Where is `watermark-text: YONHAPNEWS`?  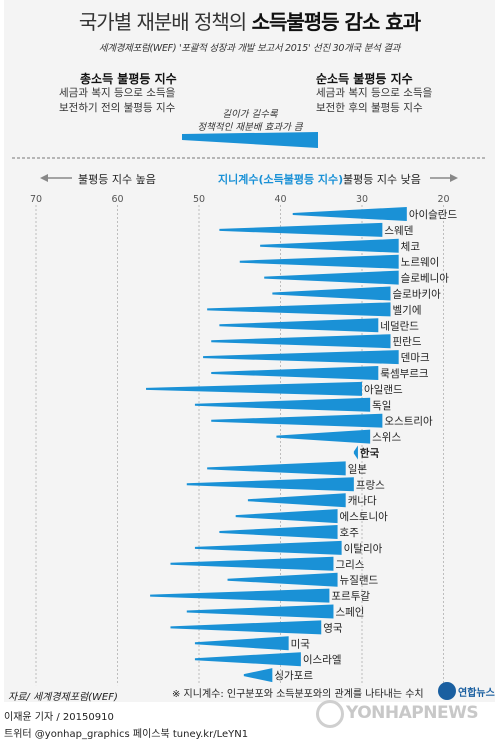
watermark-text: YONHAPNEWS is located at coordinates (412, 713).